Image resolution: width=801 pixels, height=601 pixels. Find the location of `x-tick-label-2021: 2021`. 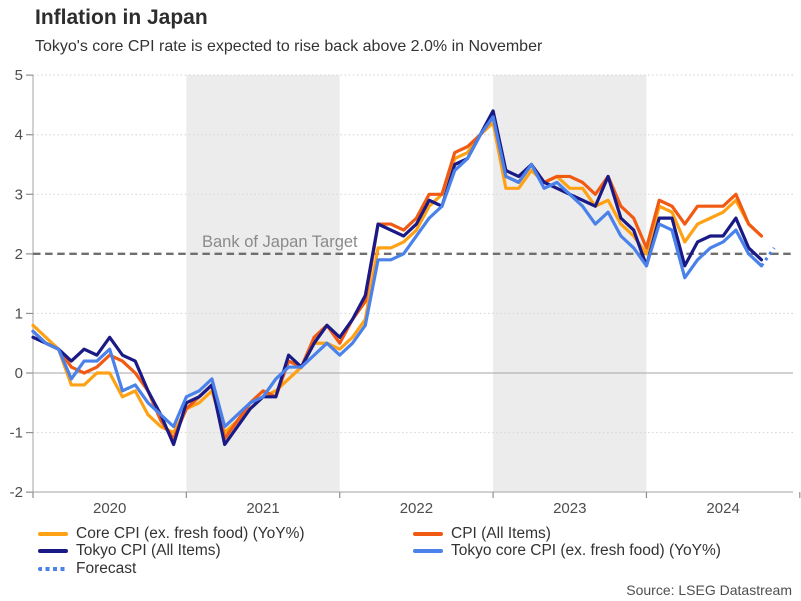

x-tick-label-2021: 2021 is located at coordinates (262, 508).